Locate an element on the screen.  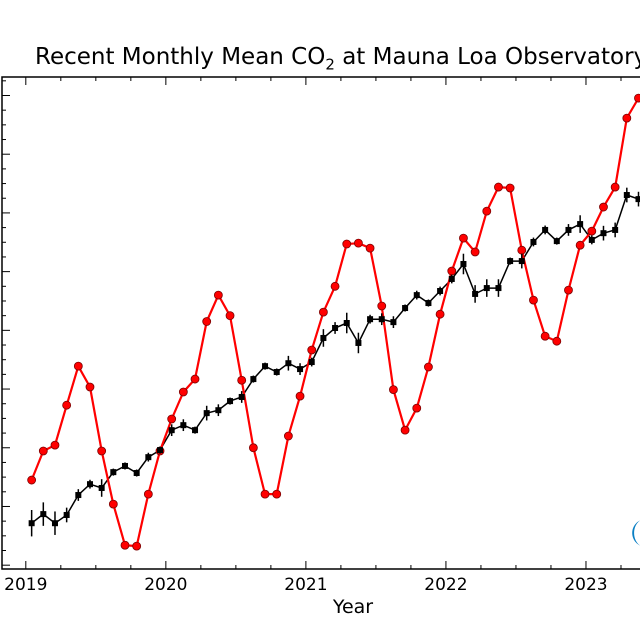
noaa-logo is located at coordinates (636, 533).